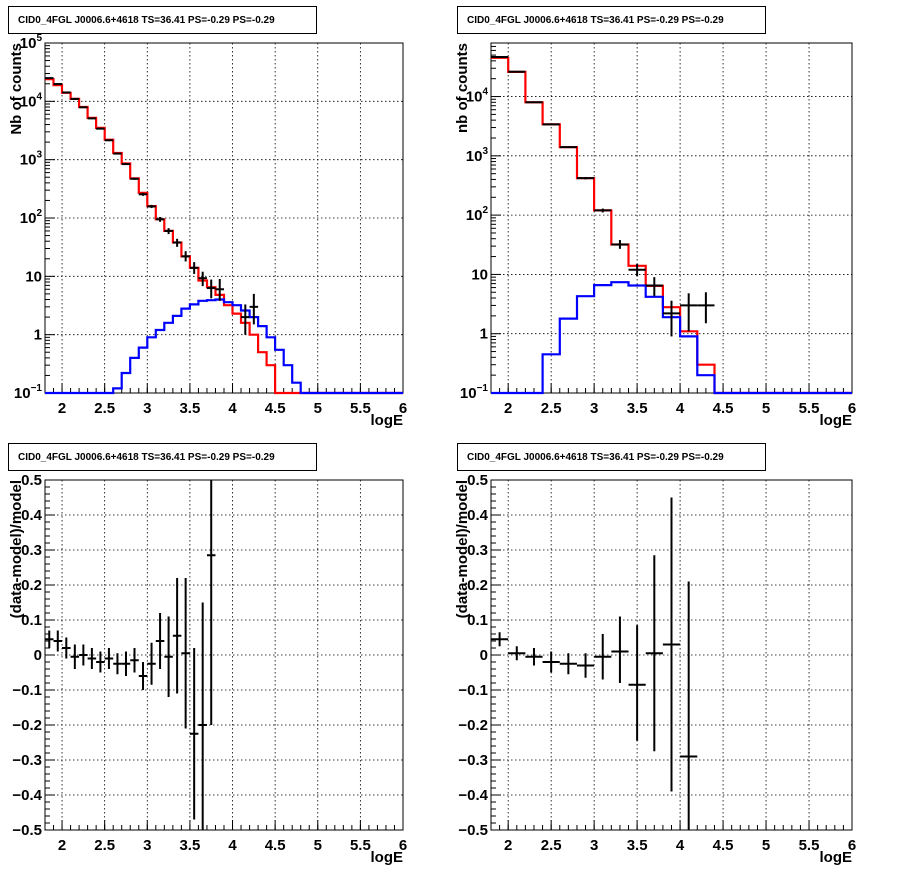 The height and width of the screenshot is (875, 898). What do you see at coordinates (31, 42) in the screenshot?
I see `y-tick-label: 10⁵` at bounding box center [31, 42].